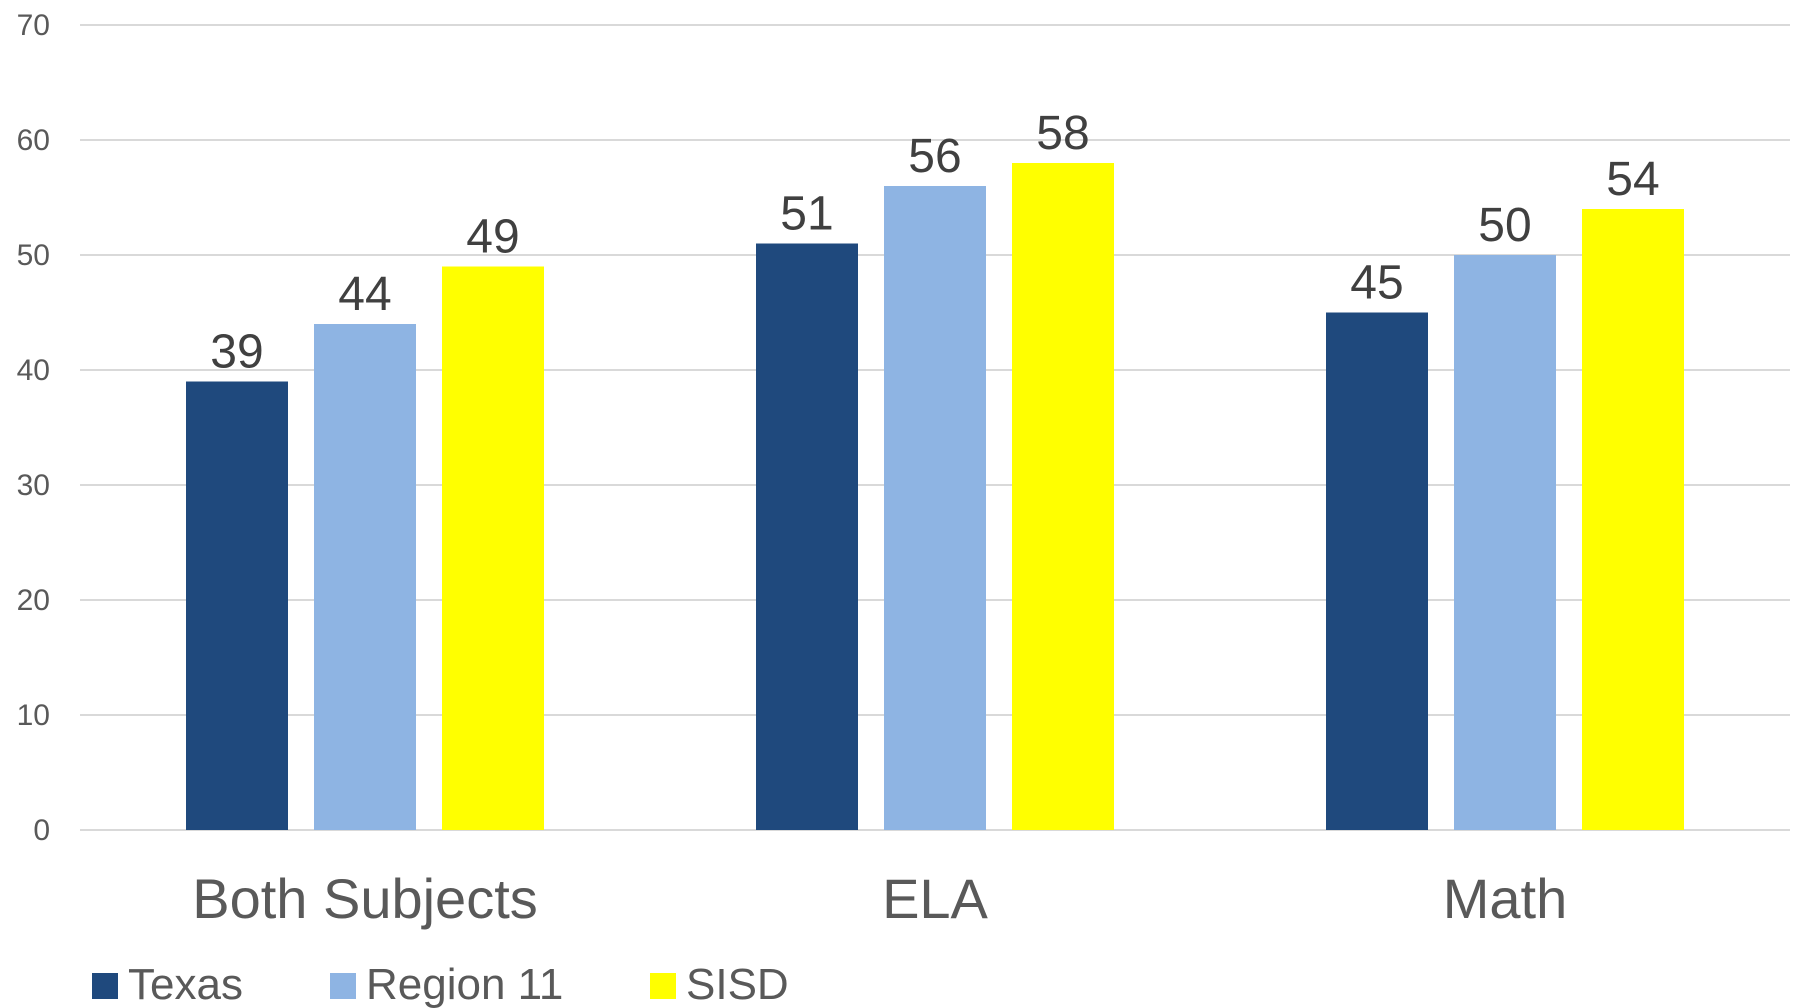 The image size is (1801, 1008). I want to click on x-axis-category-labels: Both Subjects ELA Math, so click(879, 898).